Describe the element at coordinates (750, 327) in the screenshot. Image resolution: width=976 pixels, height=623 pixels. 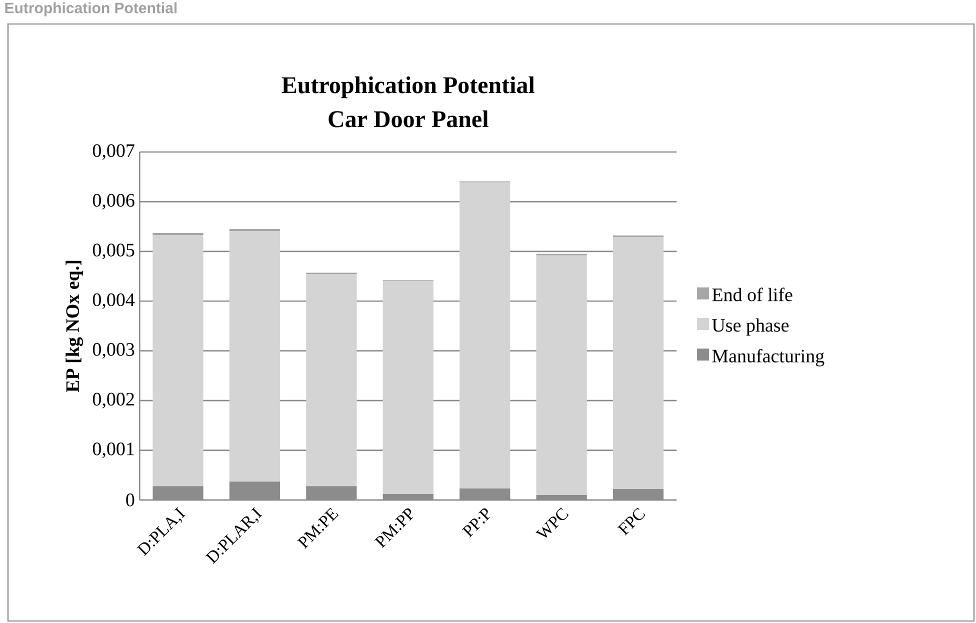
I see `legend-label: Use phase` at that location.